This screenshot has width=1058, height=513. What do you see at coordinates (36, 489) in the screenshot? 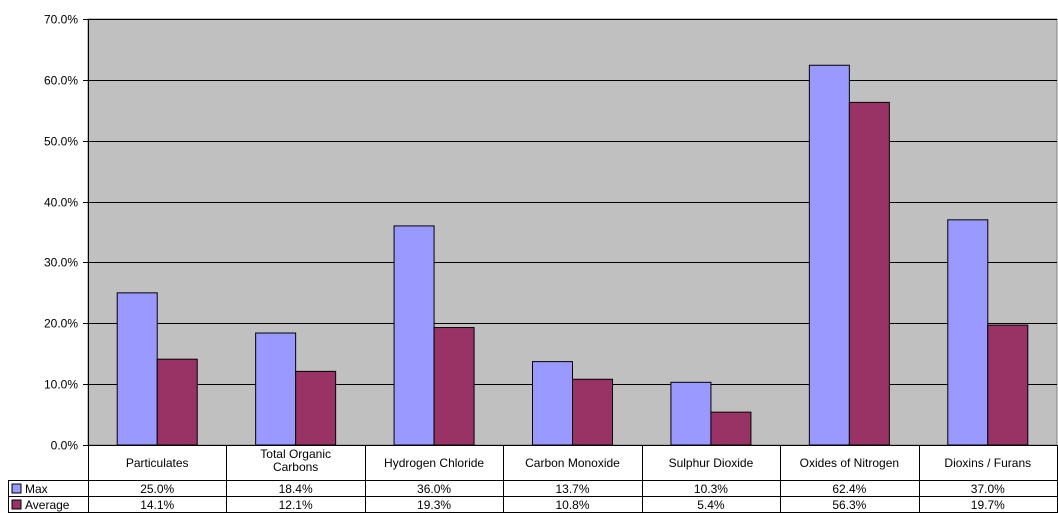
I see `legend-label-max: Max` at bounding box center [36, 489].